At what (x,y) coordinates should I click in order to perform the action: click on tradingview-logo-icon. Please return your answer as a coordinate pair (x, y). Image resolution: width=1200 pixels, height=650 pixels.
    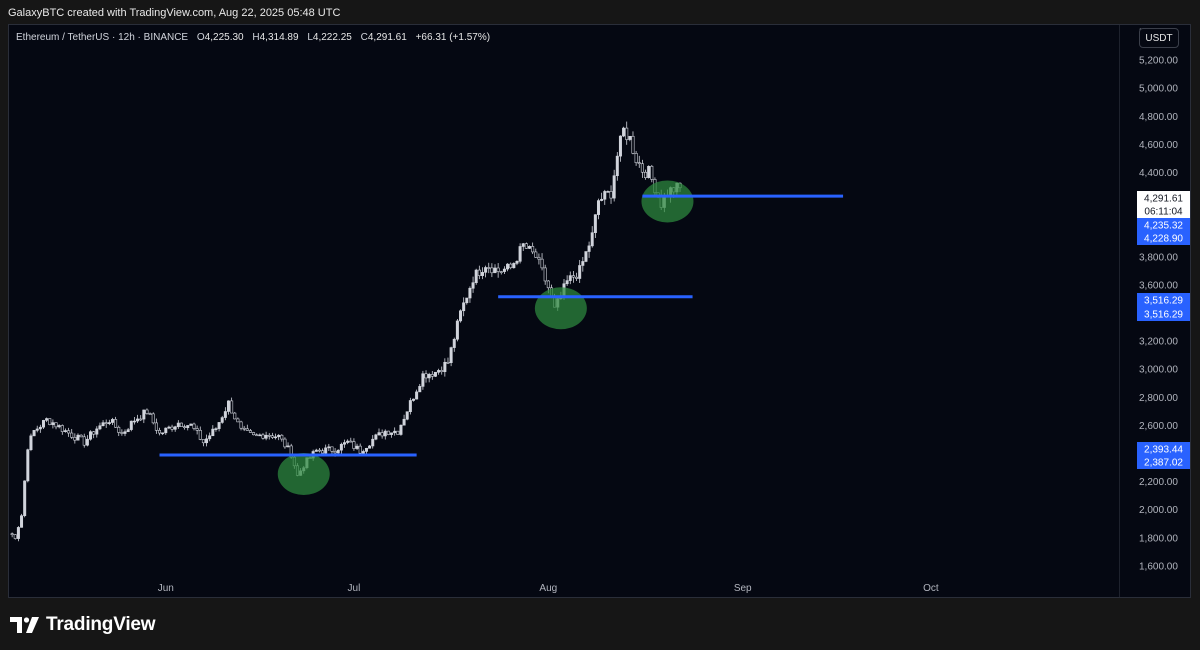
    Looking at the image, I should click on (24, 625).